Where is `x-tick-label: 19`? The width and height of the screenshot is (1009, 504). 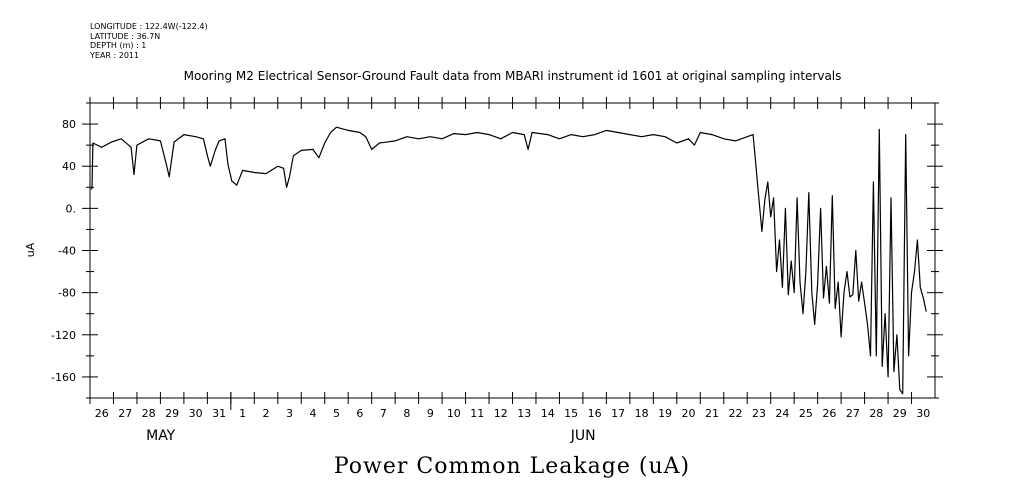 x-tick-label: 19 is located at coordinates (665, 413).